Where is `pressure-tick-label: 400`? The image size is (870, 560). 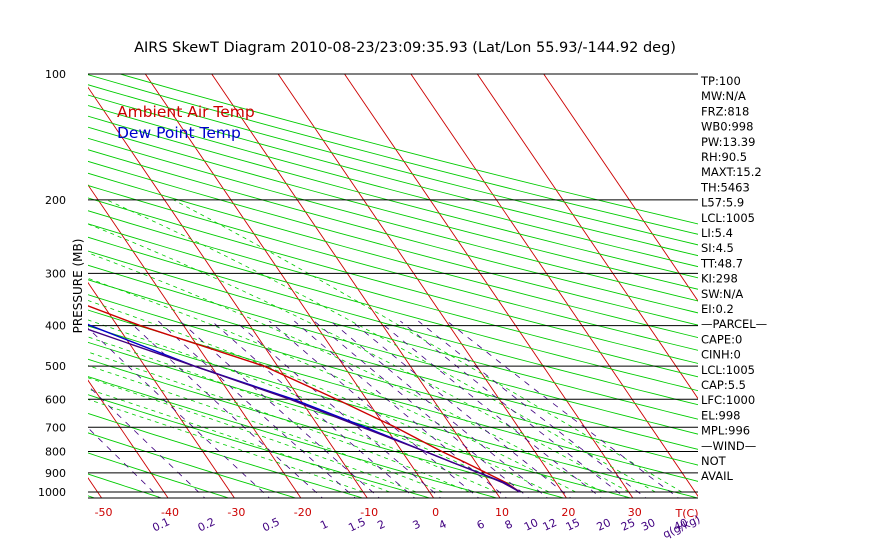 pressure-tick-label: 400 is located at coordinates (55, 326).